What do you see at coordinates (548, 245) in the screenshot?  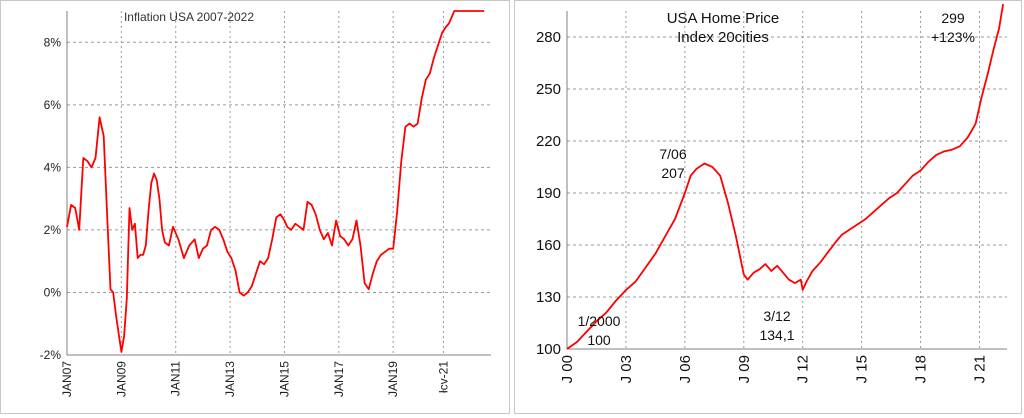 I see `y-tick-label: 160` at bounding box center [548, 245].